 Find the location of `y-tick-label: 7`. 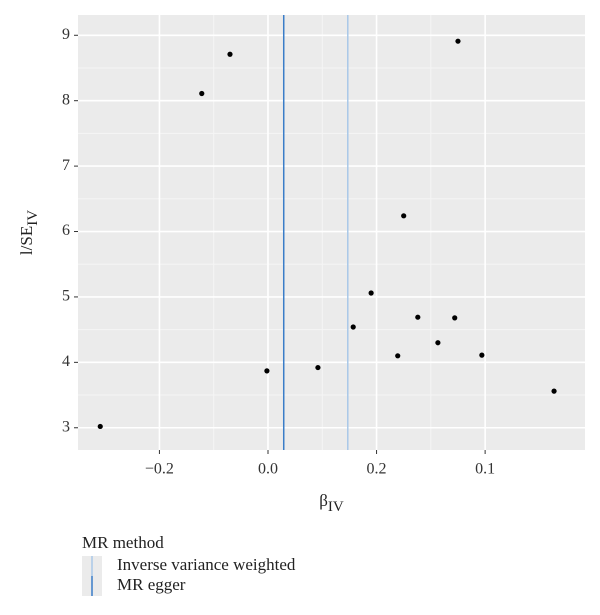

y-tick-label: 7 is located at coordinates (66, 165).